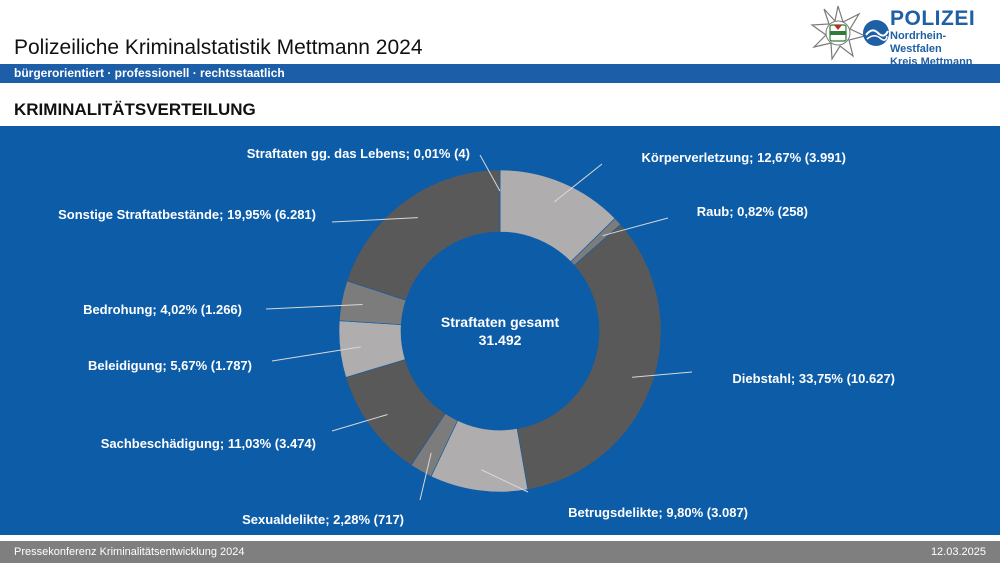  Describe the element at coordinates (323, 519) in the screenshot. I see `slice-label-5: Sexualdelikte; 2,28% (717)` at that location.